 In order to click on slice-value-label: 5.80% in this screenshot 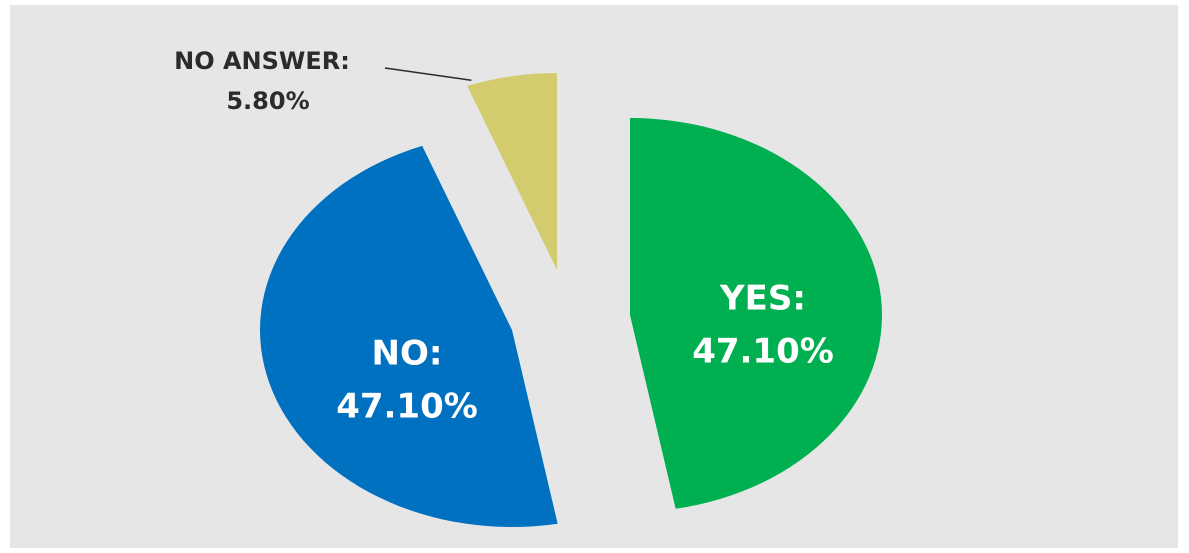, I will do `click(267, 101)`.